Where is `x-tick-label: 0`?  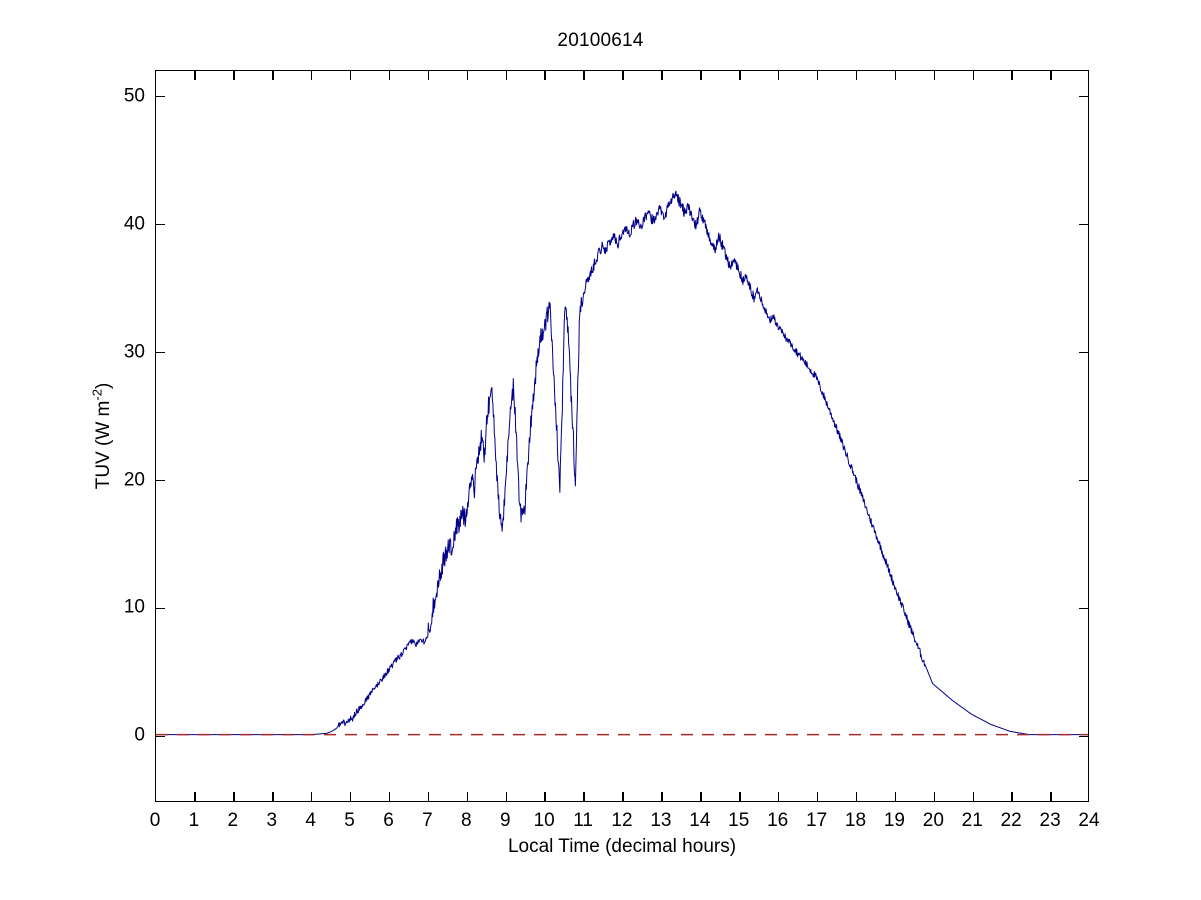
x-tick-label: 0 is located at coordinates (155, 820).